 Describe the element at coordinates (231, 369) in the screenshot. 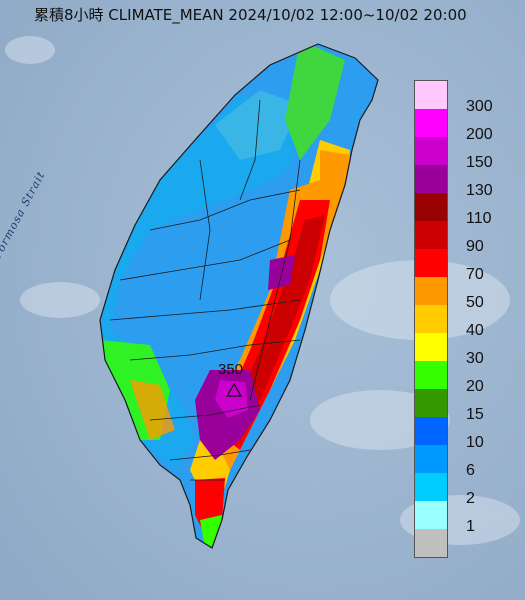

I see `max-rainfall-value: 350` at that location.